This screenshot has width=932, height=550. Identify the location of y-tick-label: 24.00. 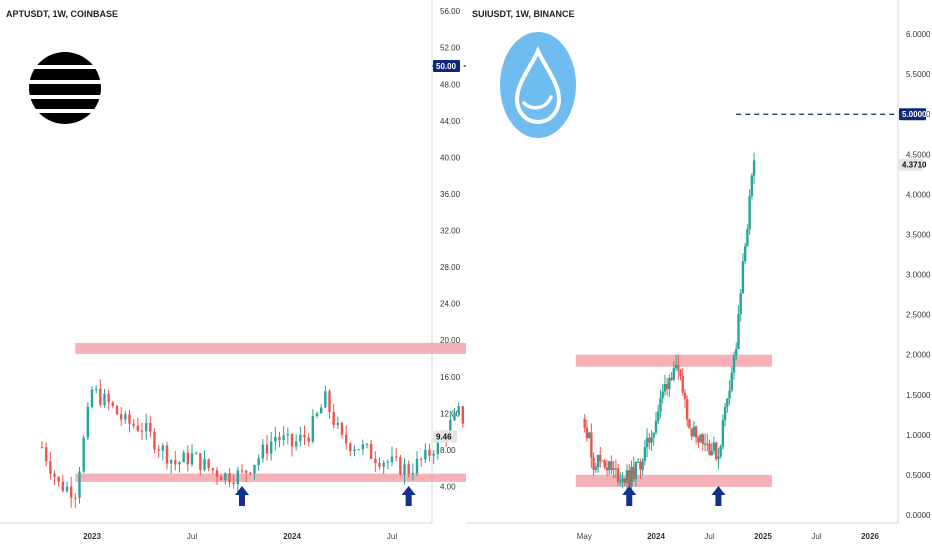
(450, 304).